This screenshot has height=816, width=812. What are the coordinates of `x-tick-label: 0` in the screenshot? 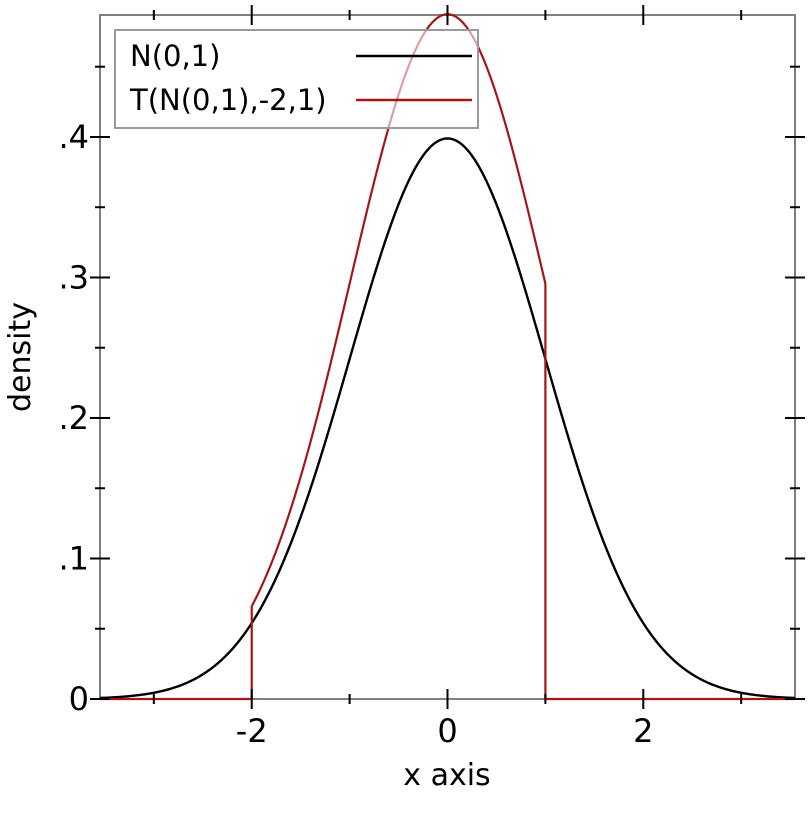 It's located at (447, 731).